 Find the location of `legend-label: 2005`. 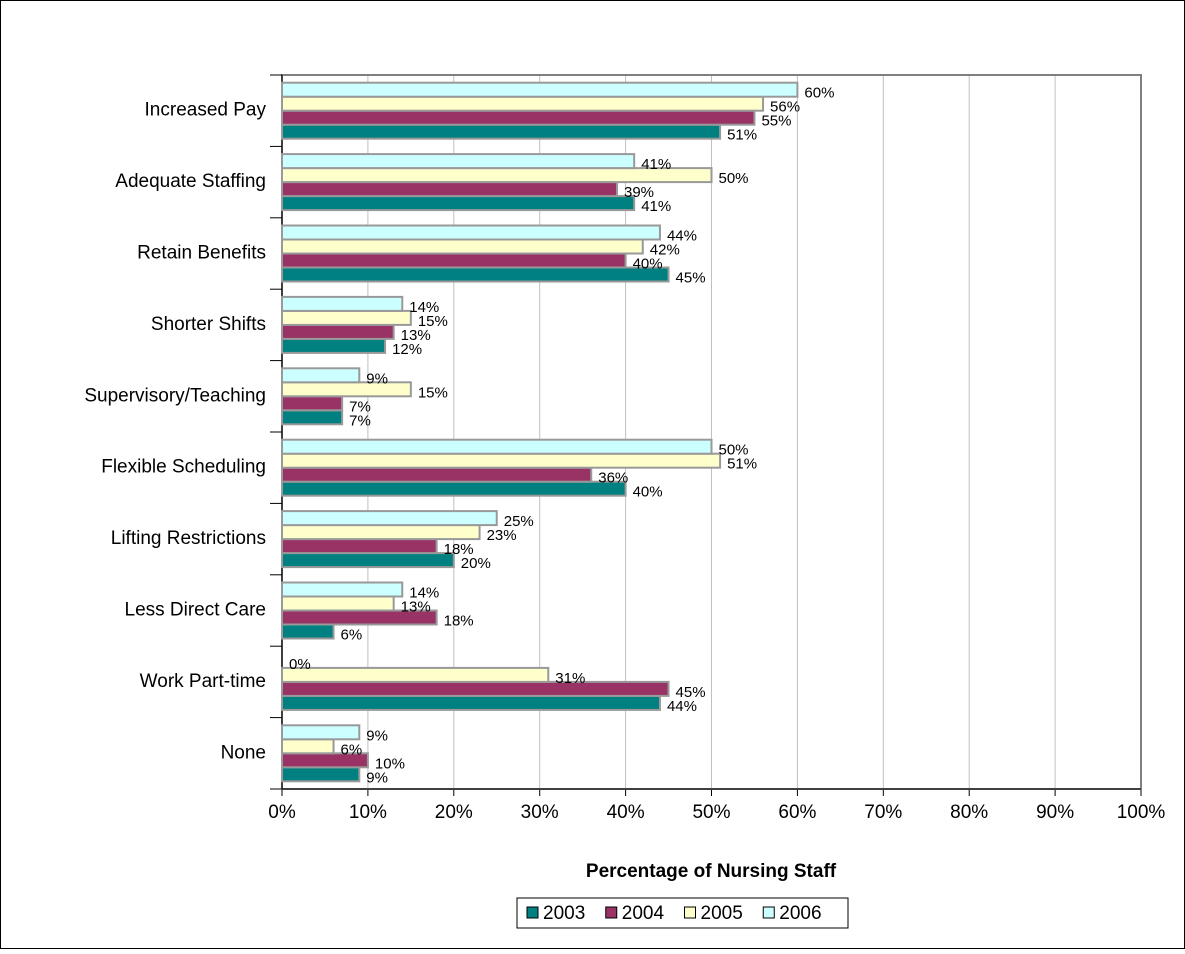

legend-label: 2005 is located at coordinates (722, 913).